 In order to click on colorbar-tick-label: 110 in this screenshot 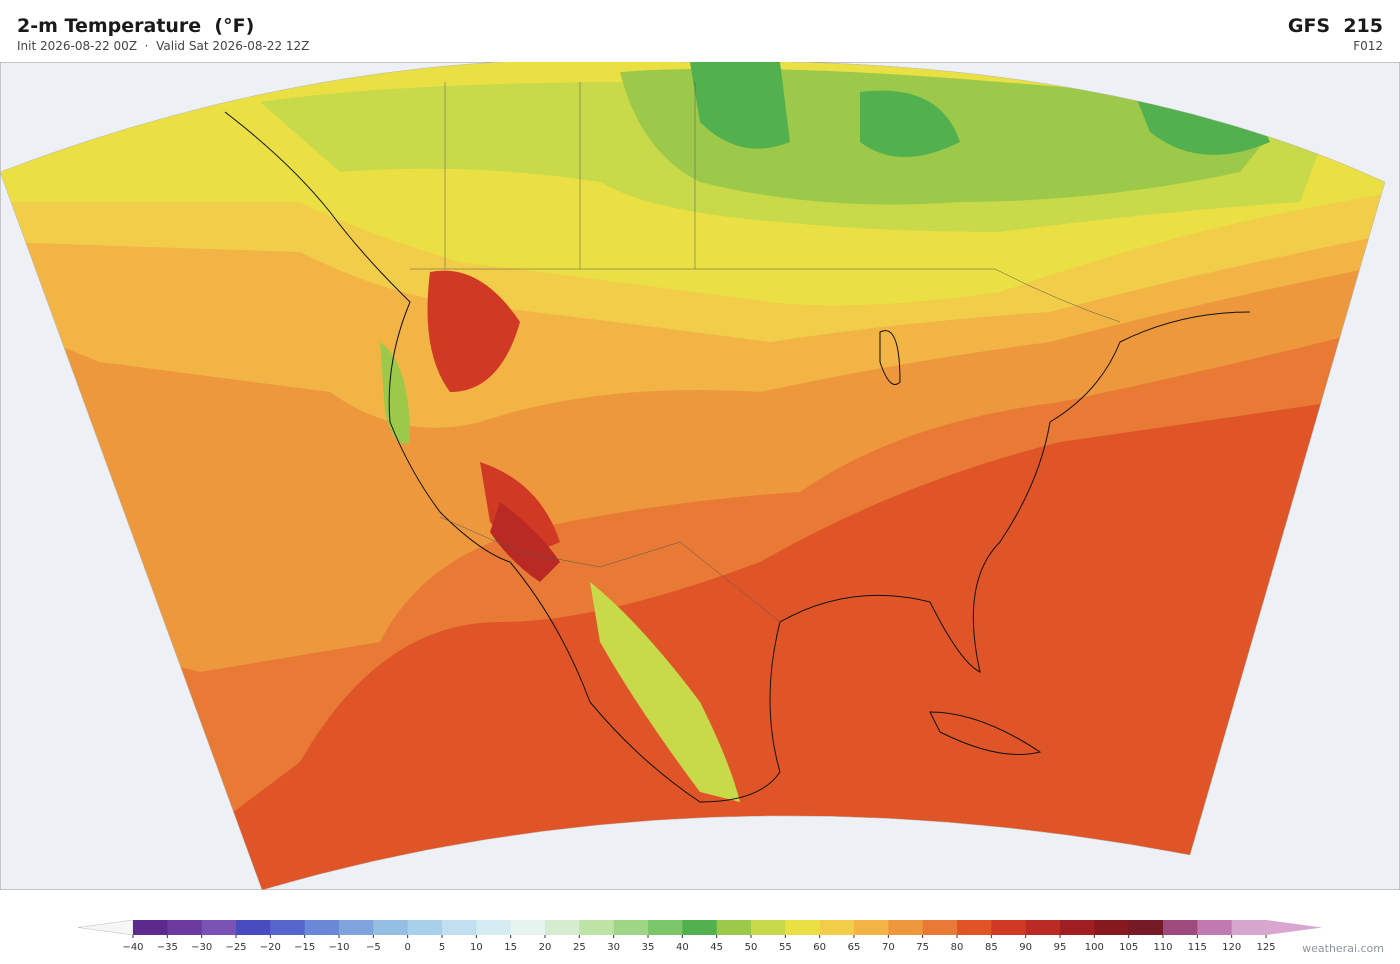, I will do `click(1162, 947)`.